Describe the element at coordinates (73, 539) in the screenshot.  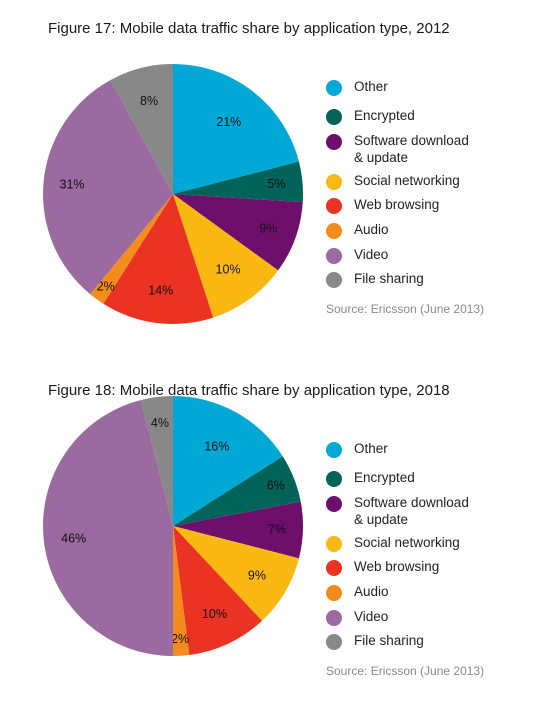
I see `slice-label-video: 46%` at that location.